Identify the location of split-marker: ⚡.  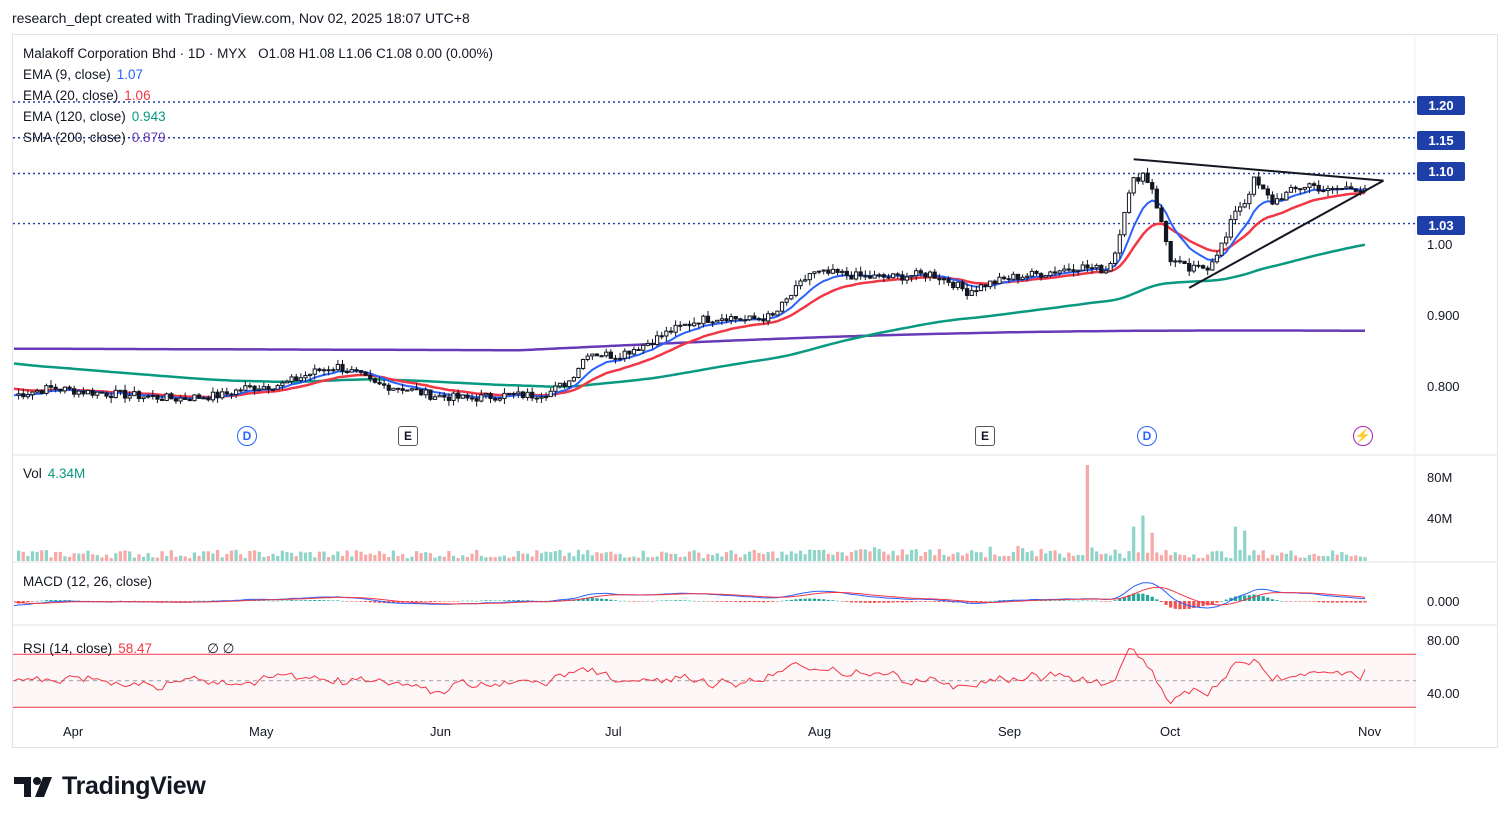
(1363, 436).